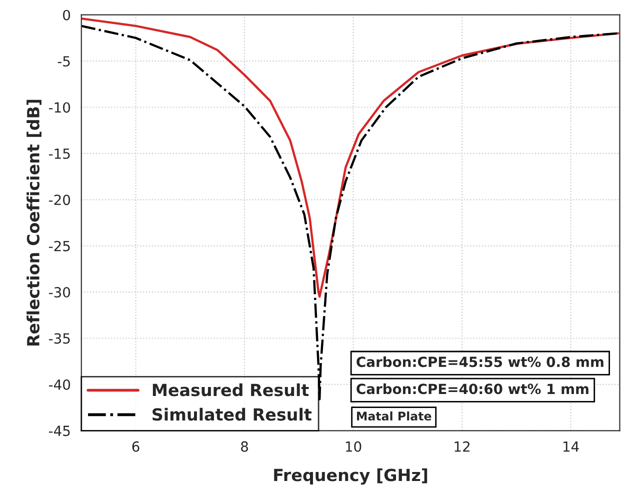  Describe the element at coordinates (232, 414) in the screenshot. I see `legend-label: Simulated Result` at that location.